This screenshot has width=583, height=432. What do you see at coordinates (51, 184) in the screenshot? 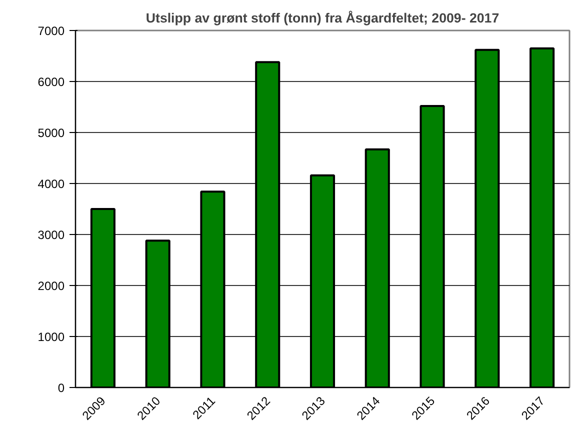
I see `y-tick-label: 4000` at bounding box center [51, 184].